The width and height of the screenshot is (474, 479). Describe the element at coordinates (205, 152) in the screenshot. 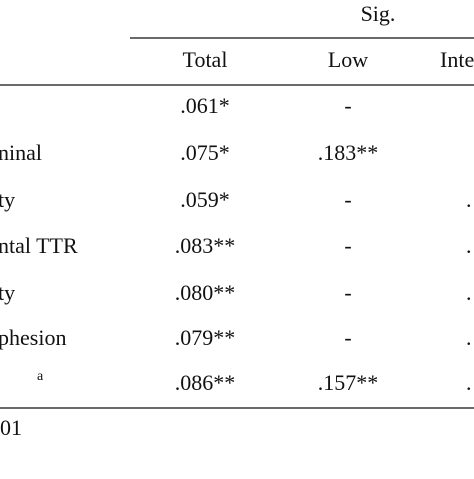

I see `cell-total: .075*` at that location.